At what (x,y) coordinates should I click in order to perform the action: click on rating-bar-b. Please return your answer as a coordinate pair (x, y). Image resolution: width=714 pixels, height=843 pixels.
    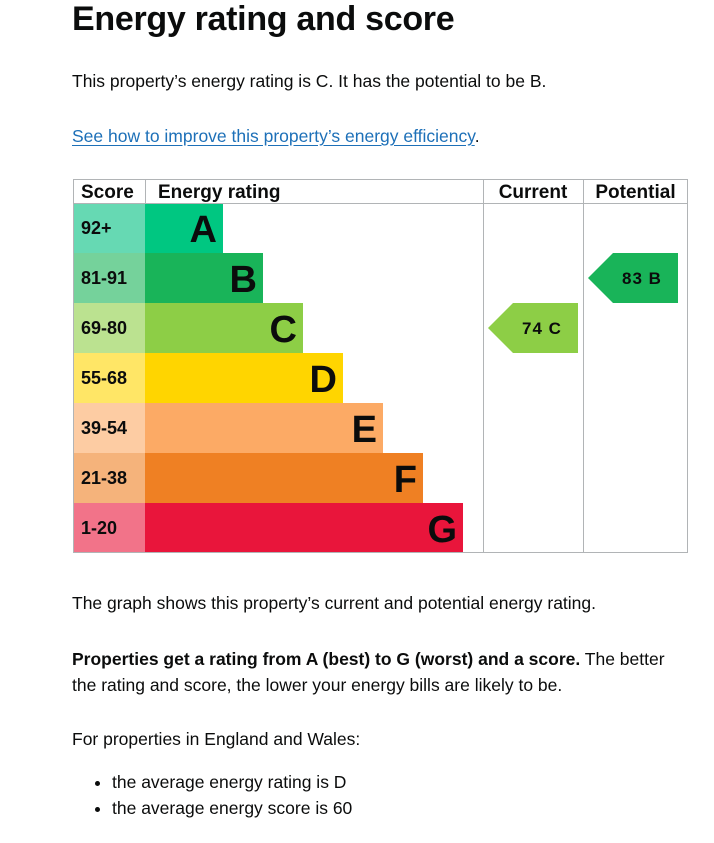
    Looking at the image, I should click on (204, 278).